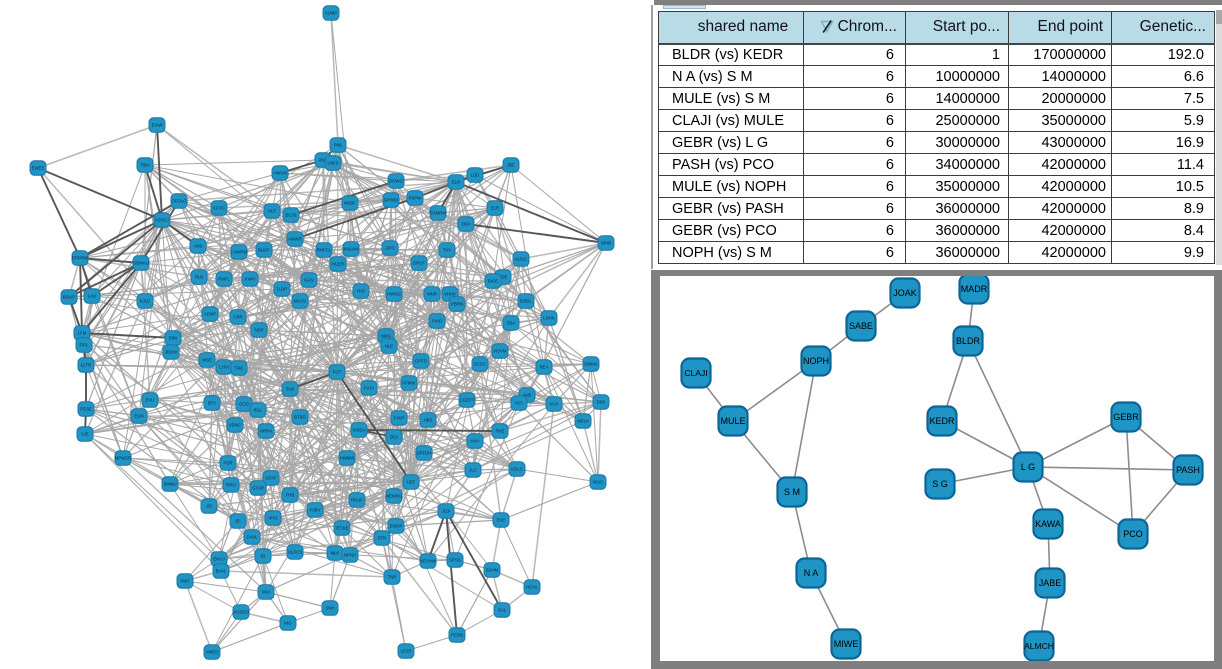  Describe the element at coordinates (145, 165) in the screenshot. I see `svg-text: TIBV` at that location.